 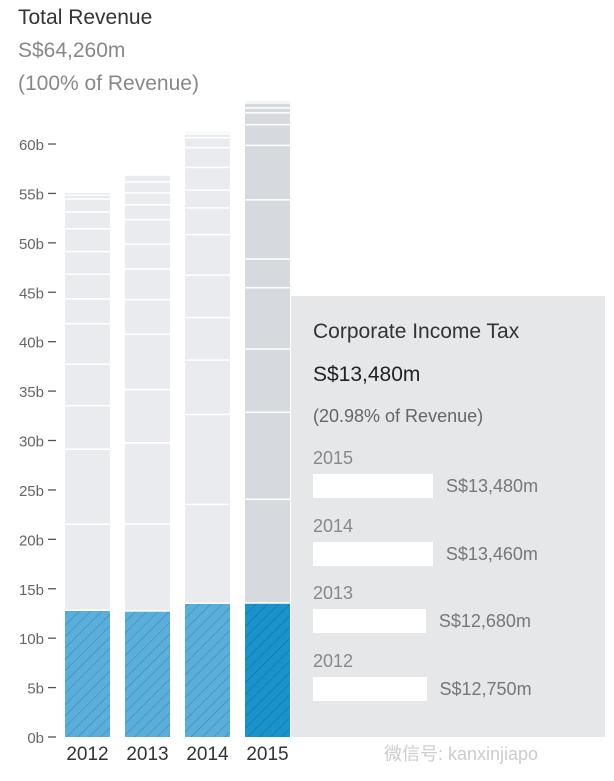 I want to click on tooltip-title: Corporate Income Tax, so click(x=416, y=331).